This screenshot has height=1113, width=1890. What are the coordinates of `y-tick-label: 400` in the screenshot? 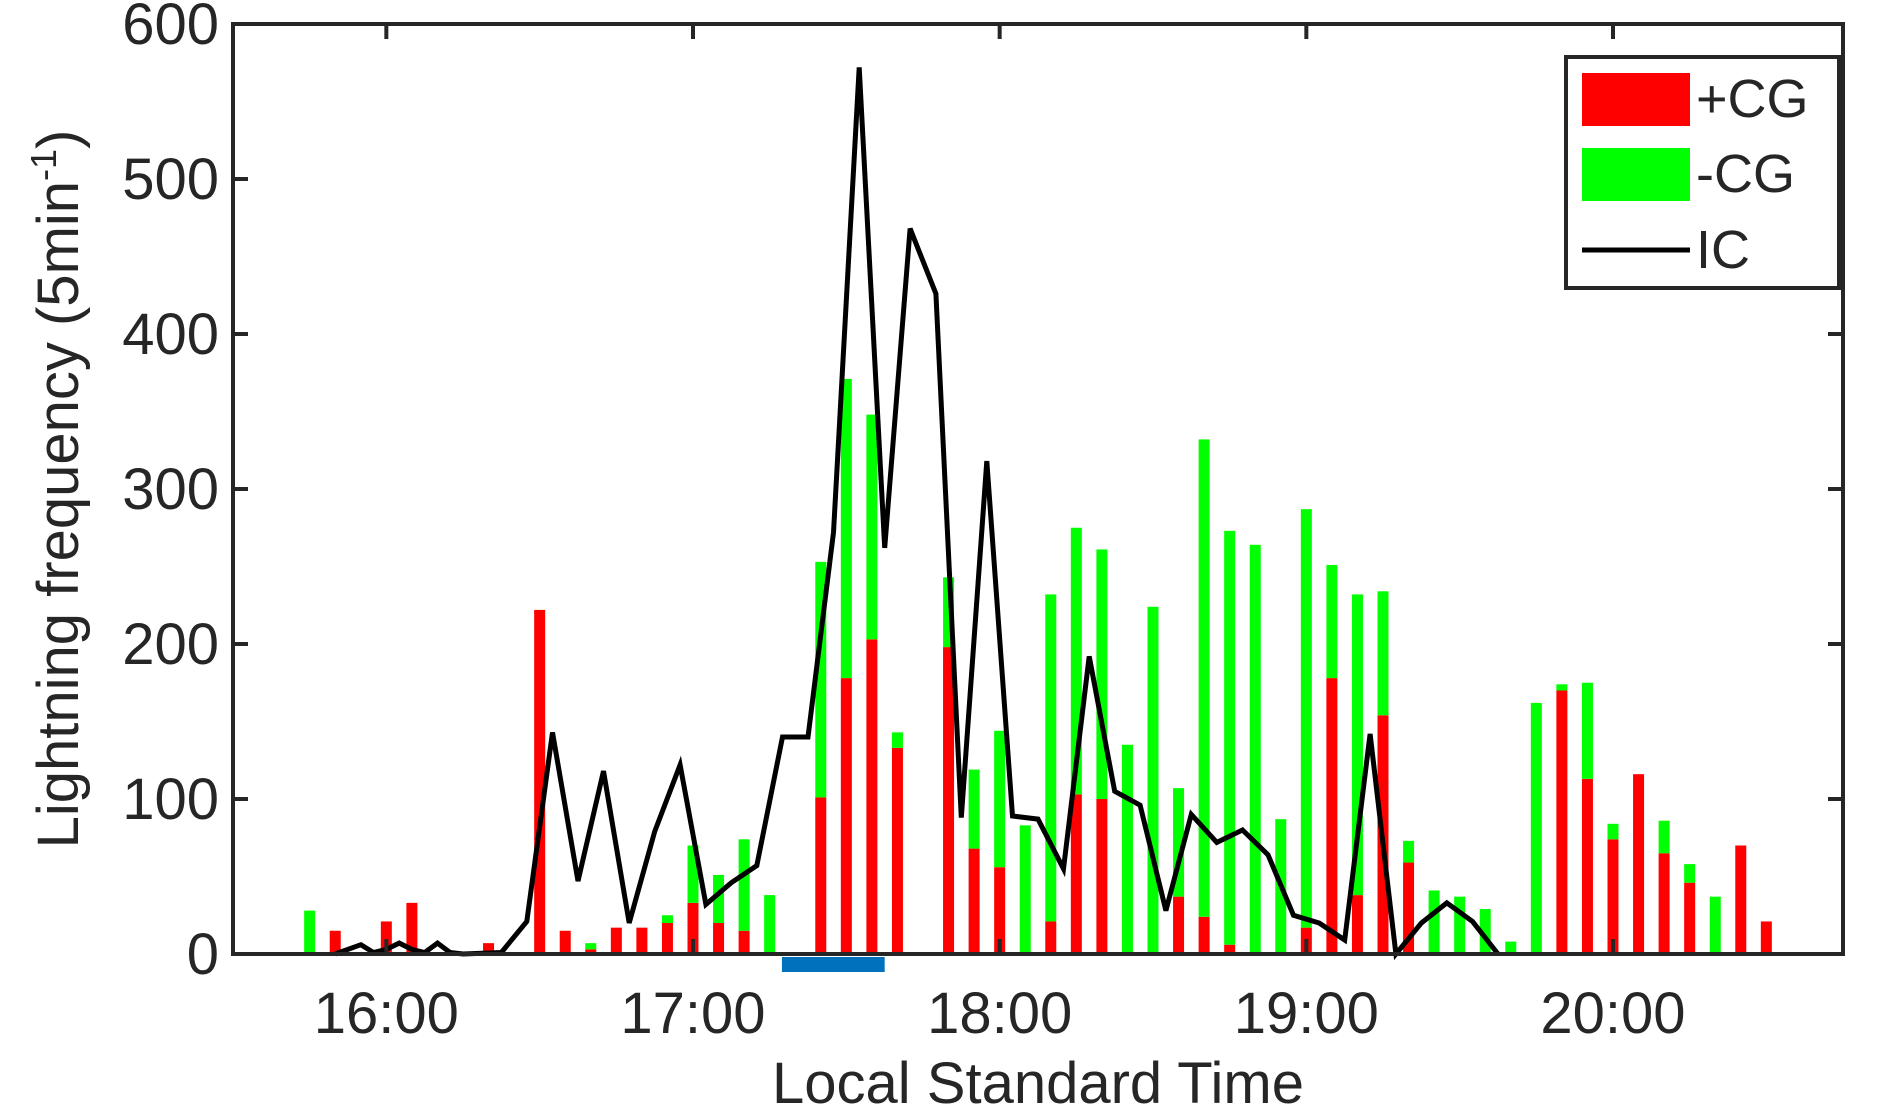 It's located at (170, 334).